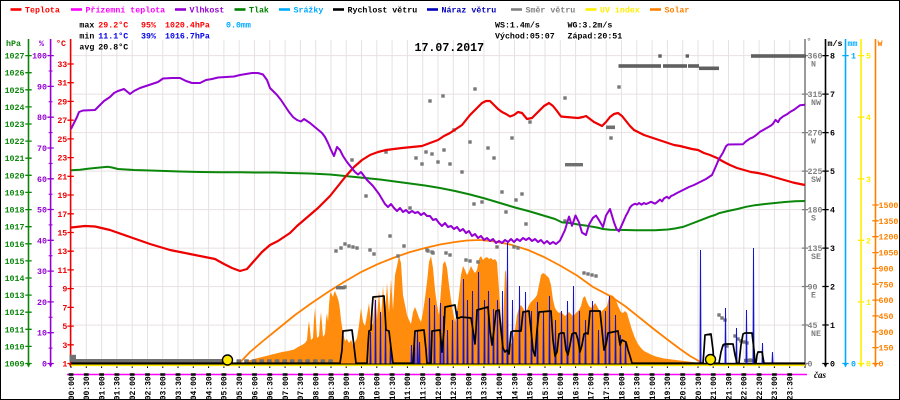 Image resolution: width=900 pixels, height=400 pixels. What do you see at coordinates (832, 57) in the screenshot?
I see `svg-text: 8` at bounding box center [832, 57].